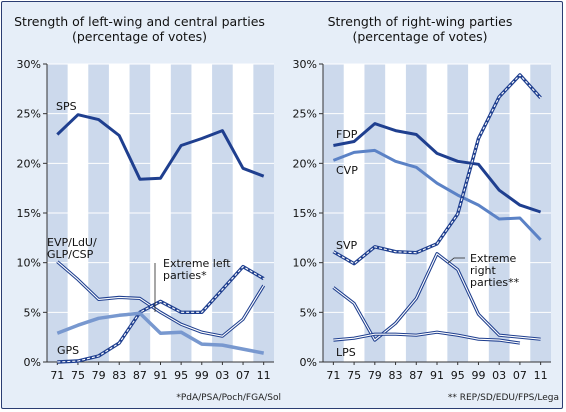 The image size is (566, 412). Describe the element at coordinates (72, 248) in the screenshot. I see `series-label: EVP/LdU/GLP/CSP` at that location.